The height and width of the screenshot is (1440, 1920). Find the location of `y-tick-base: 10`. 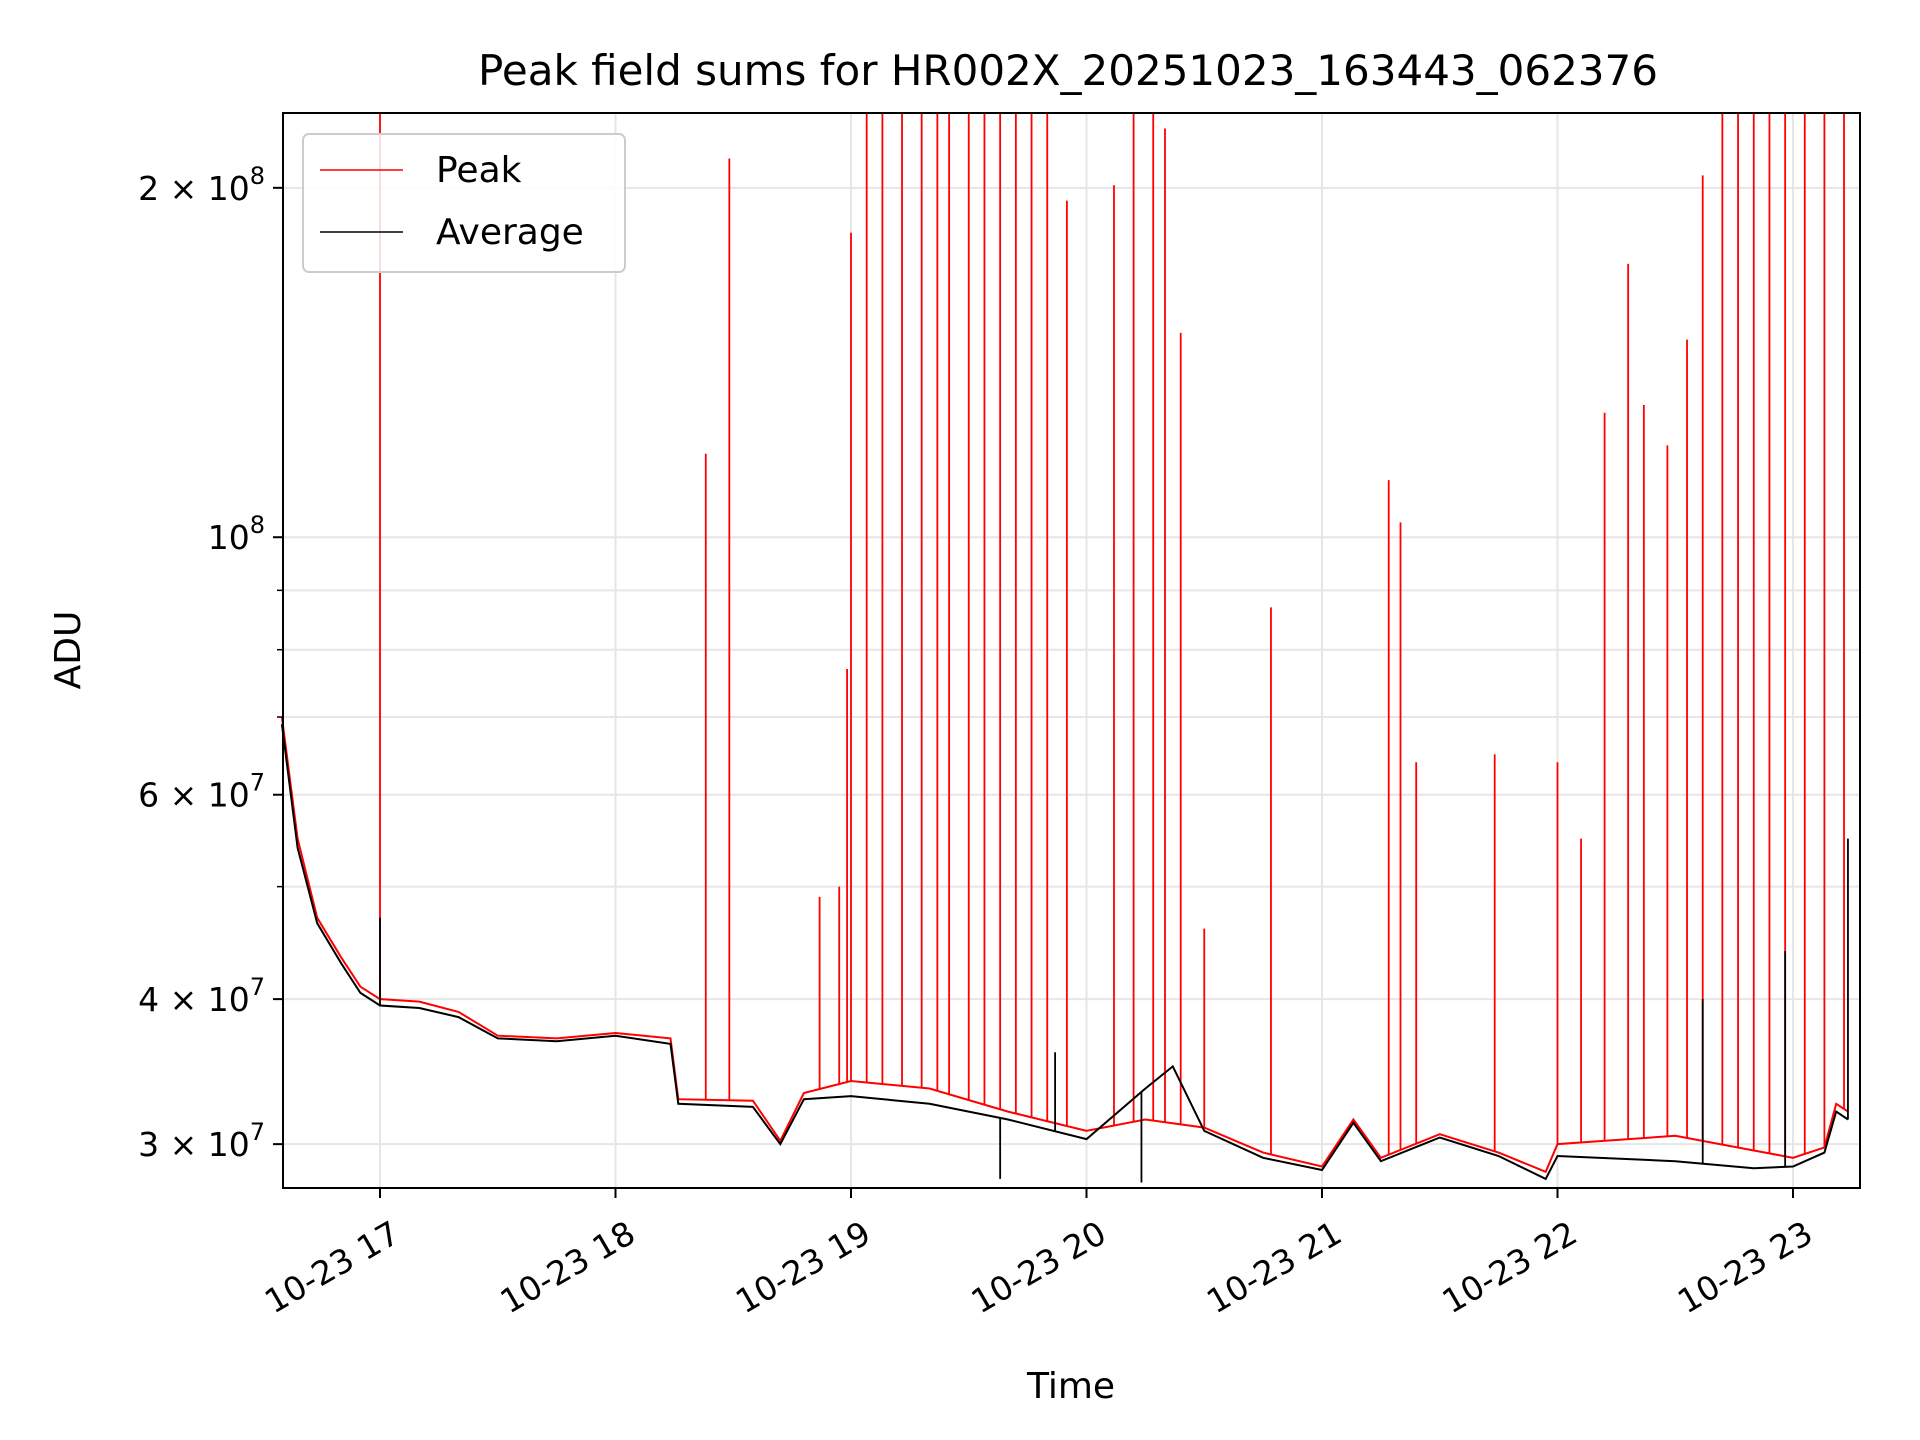

y-tick-base: 10 is located at coordinates (229, 537).